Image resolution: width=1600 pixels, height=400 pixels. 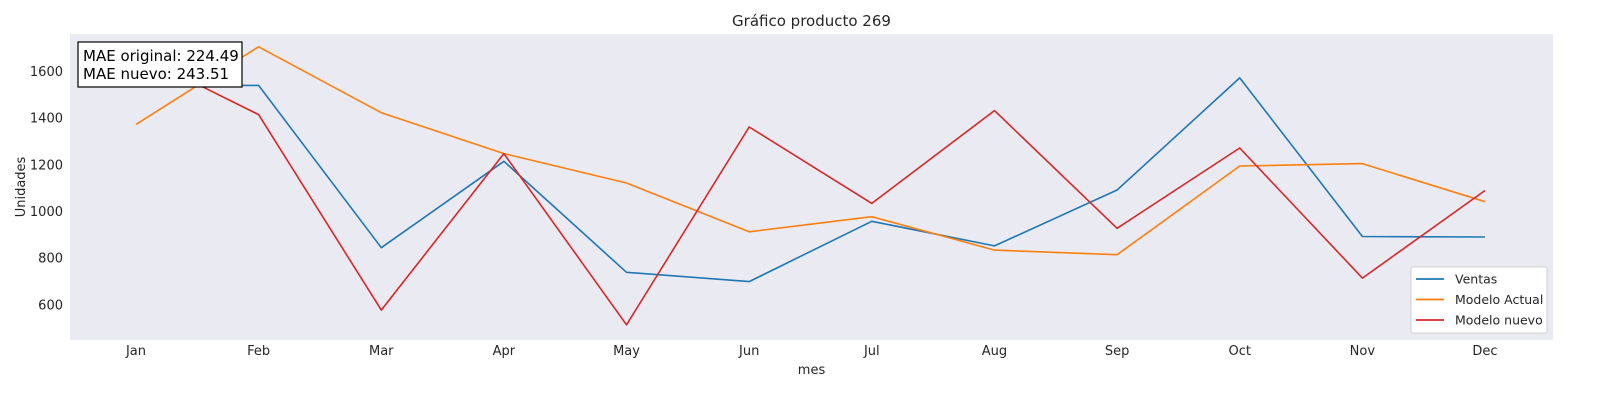 I want to click on y-tick-label: 600, so click(x=50, y=305).